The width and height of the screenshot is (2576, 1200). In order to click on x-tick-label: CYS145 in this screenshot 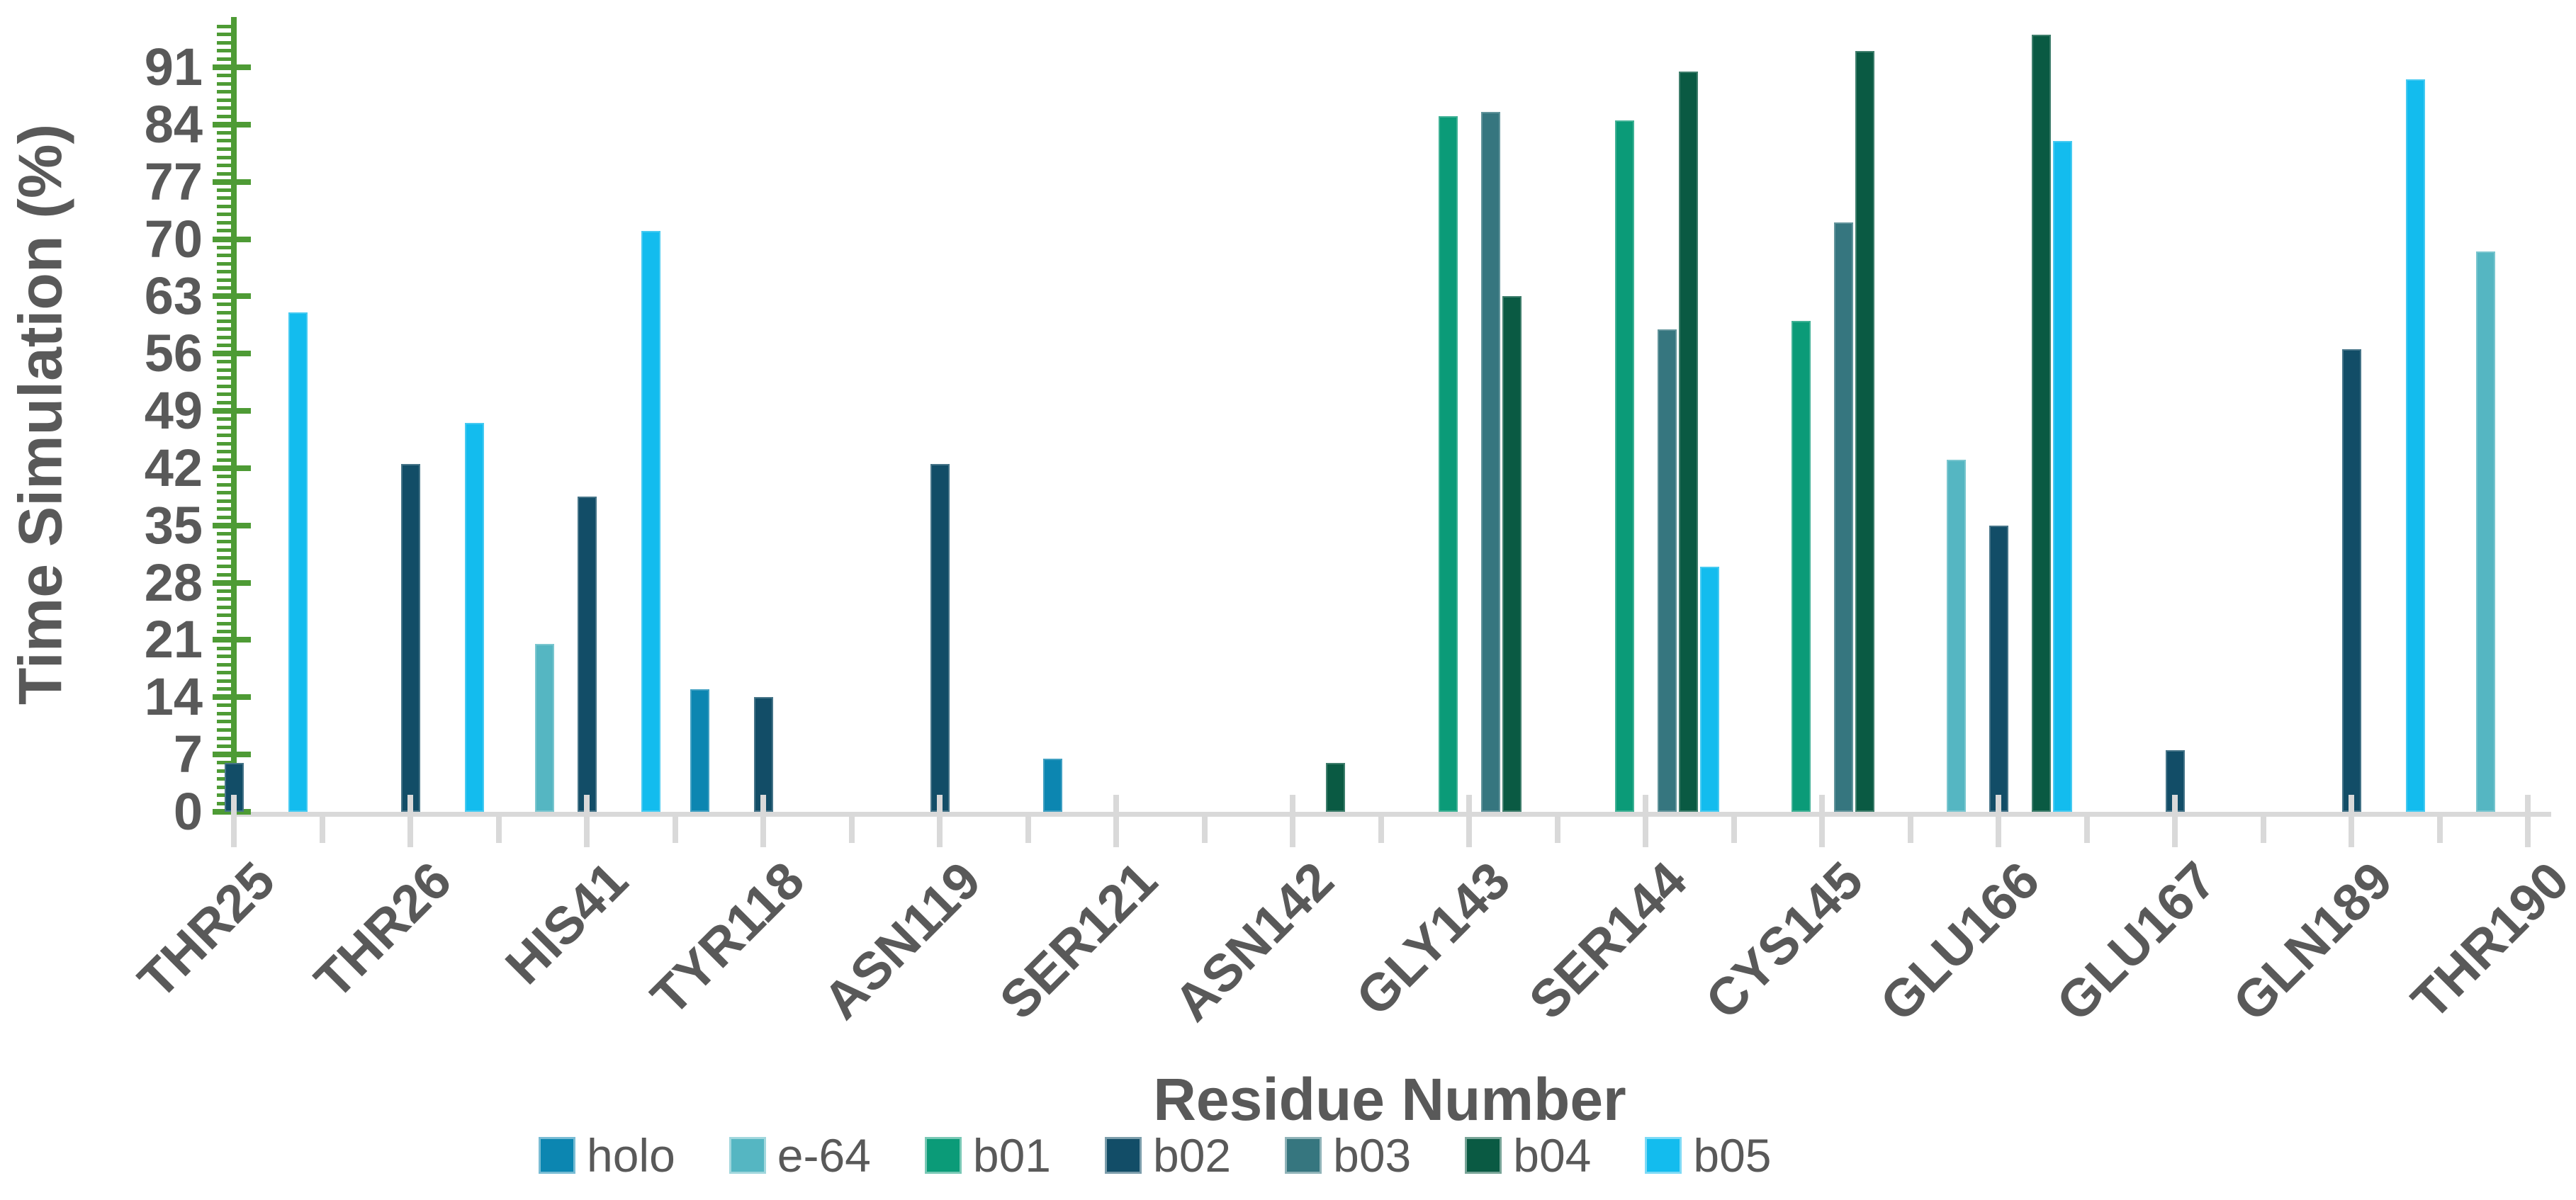, I will do `click(1784, 940)`.